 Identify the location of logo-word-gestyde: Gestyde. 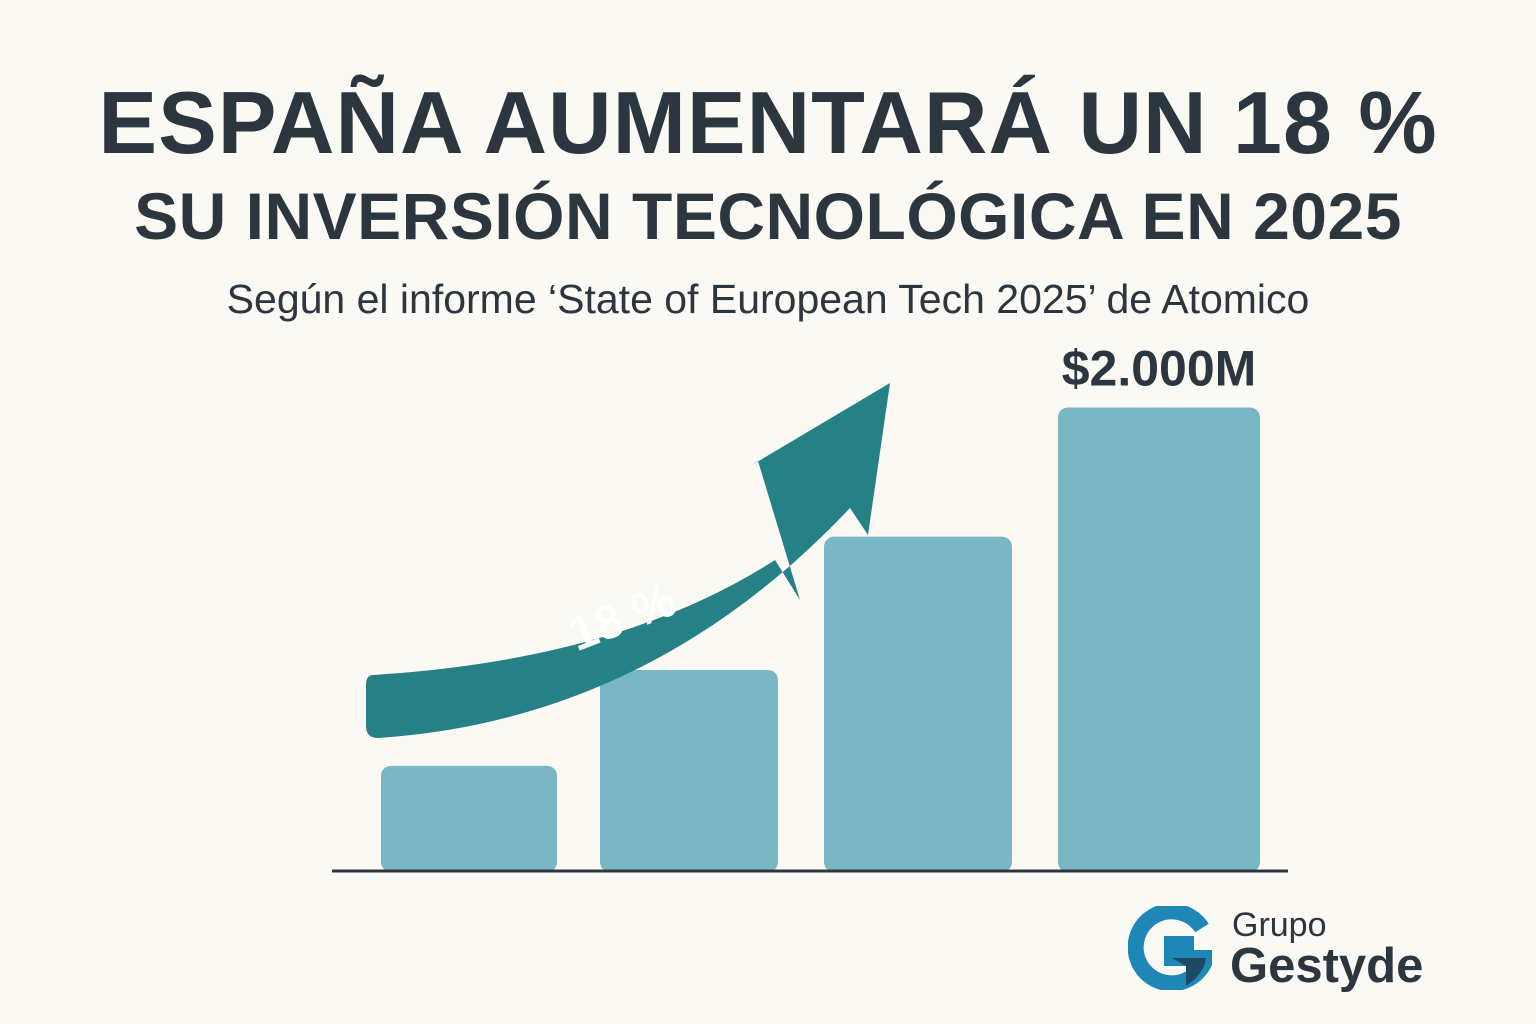
(1327, 966).